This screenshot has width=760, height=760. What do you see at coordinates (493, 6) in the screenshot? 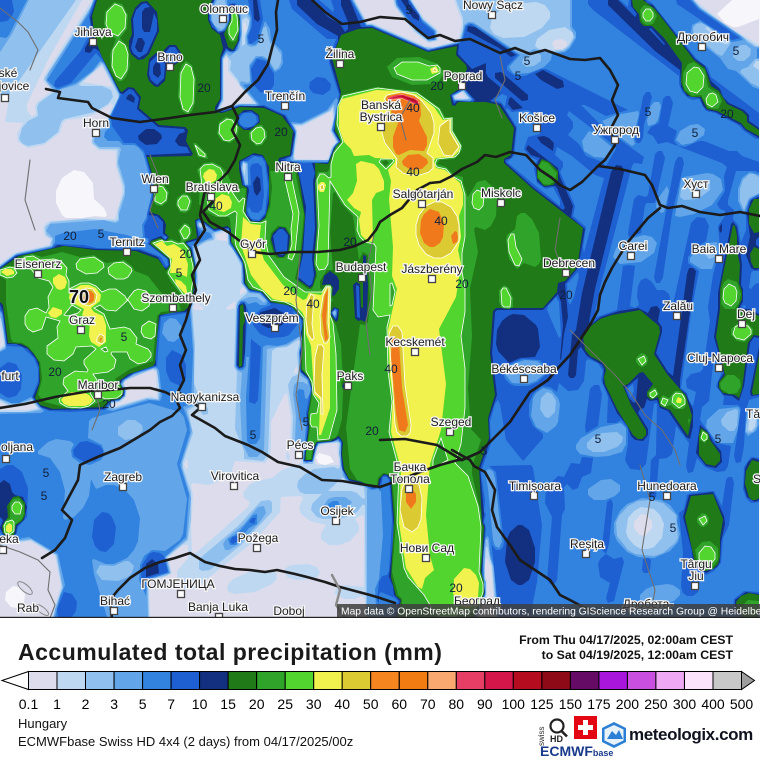
I see `svg-text: Nowy Sącz` at bounding box center [493, 6].